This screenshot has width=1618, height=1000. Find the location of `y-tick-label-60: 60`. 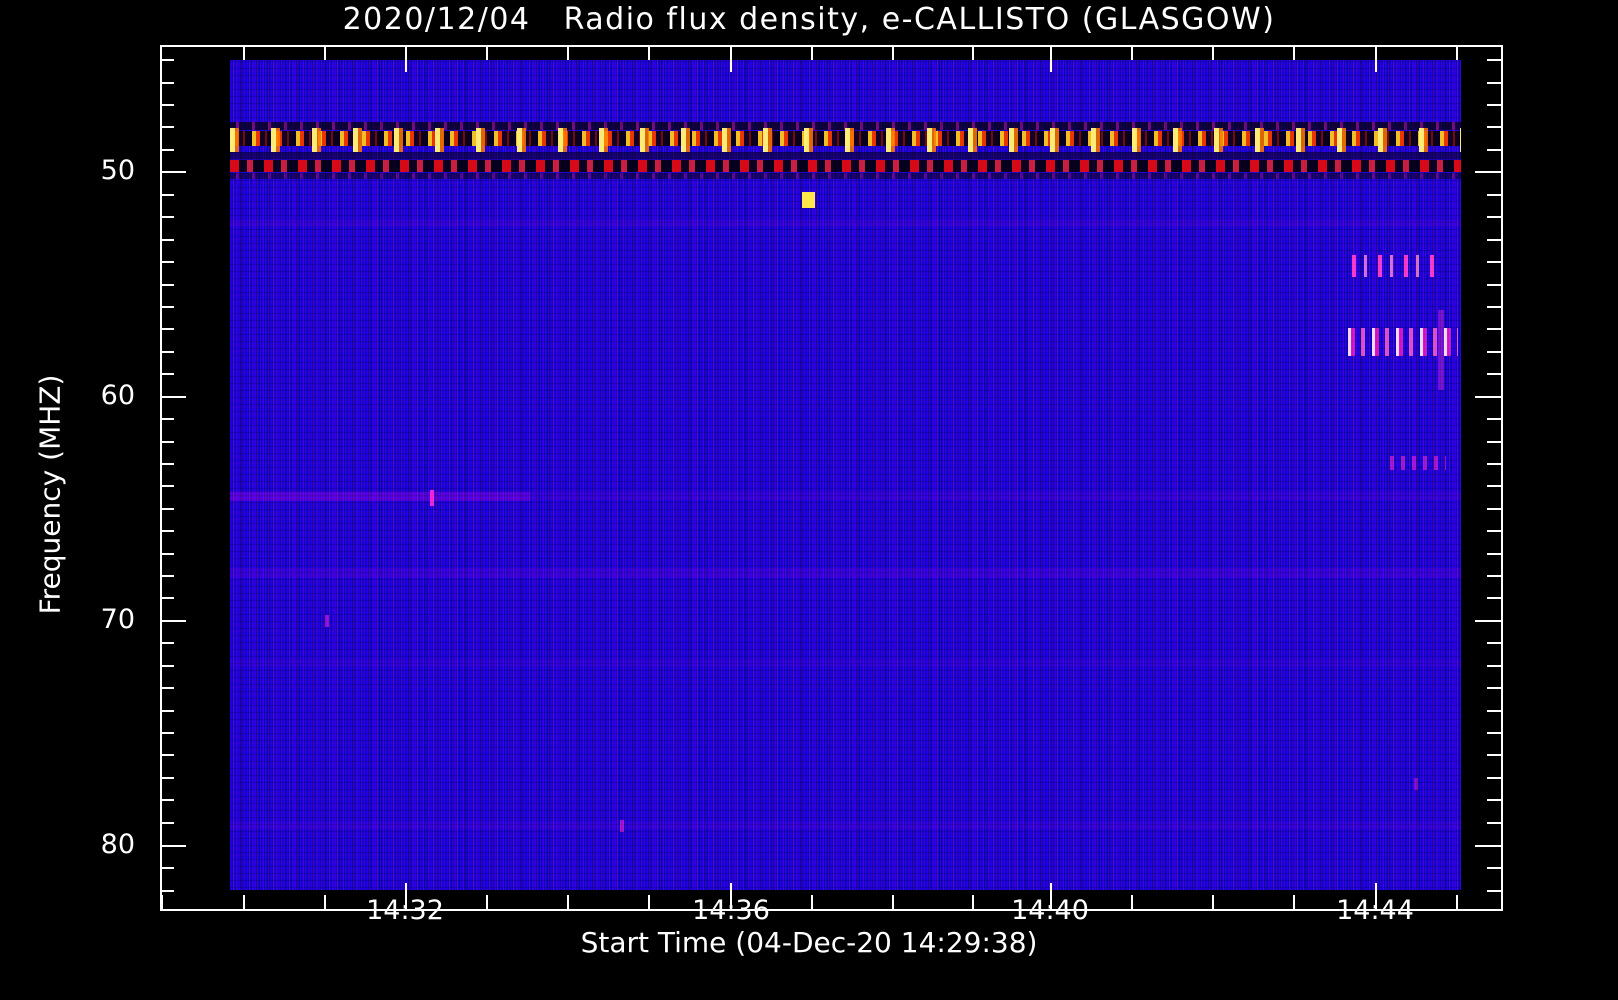

y-tick-label-60: 60 is located at coordinates (117, 395).